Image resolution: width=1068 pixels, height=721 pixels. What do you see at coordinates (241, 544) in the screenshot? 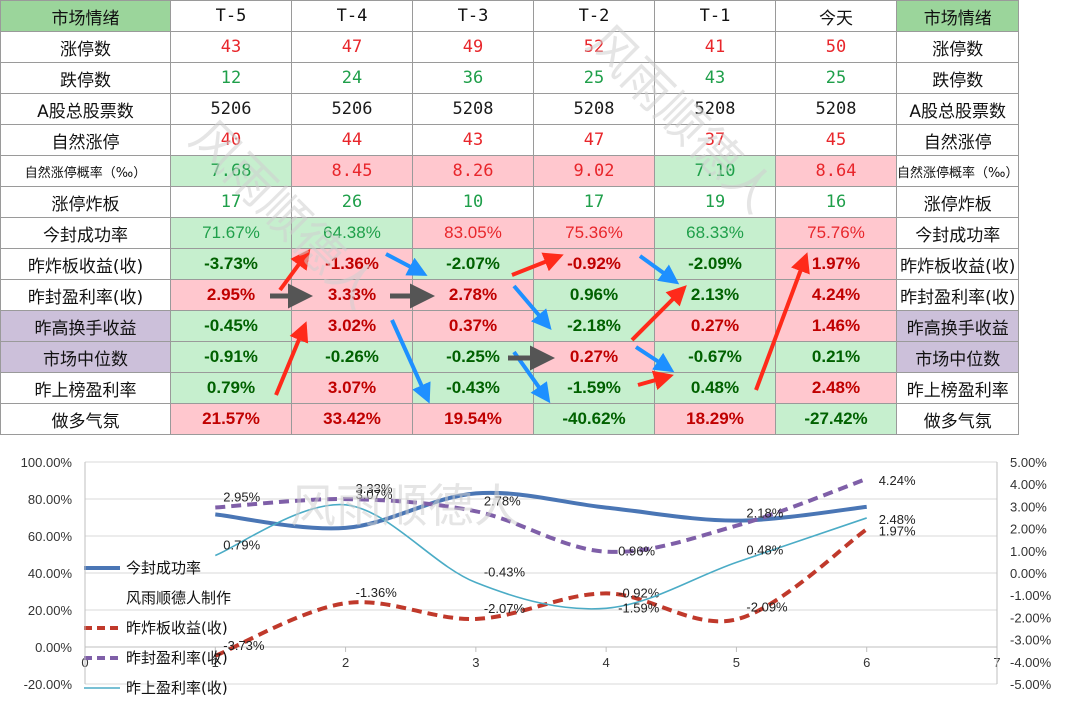
I see `data-label: 0.79%` at bounding box center [241, 544].